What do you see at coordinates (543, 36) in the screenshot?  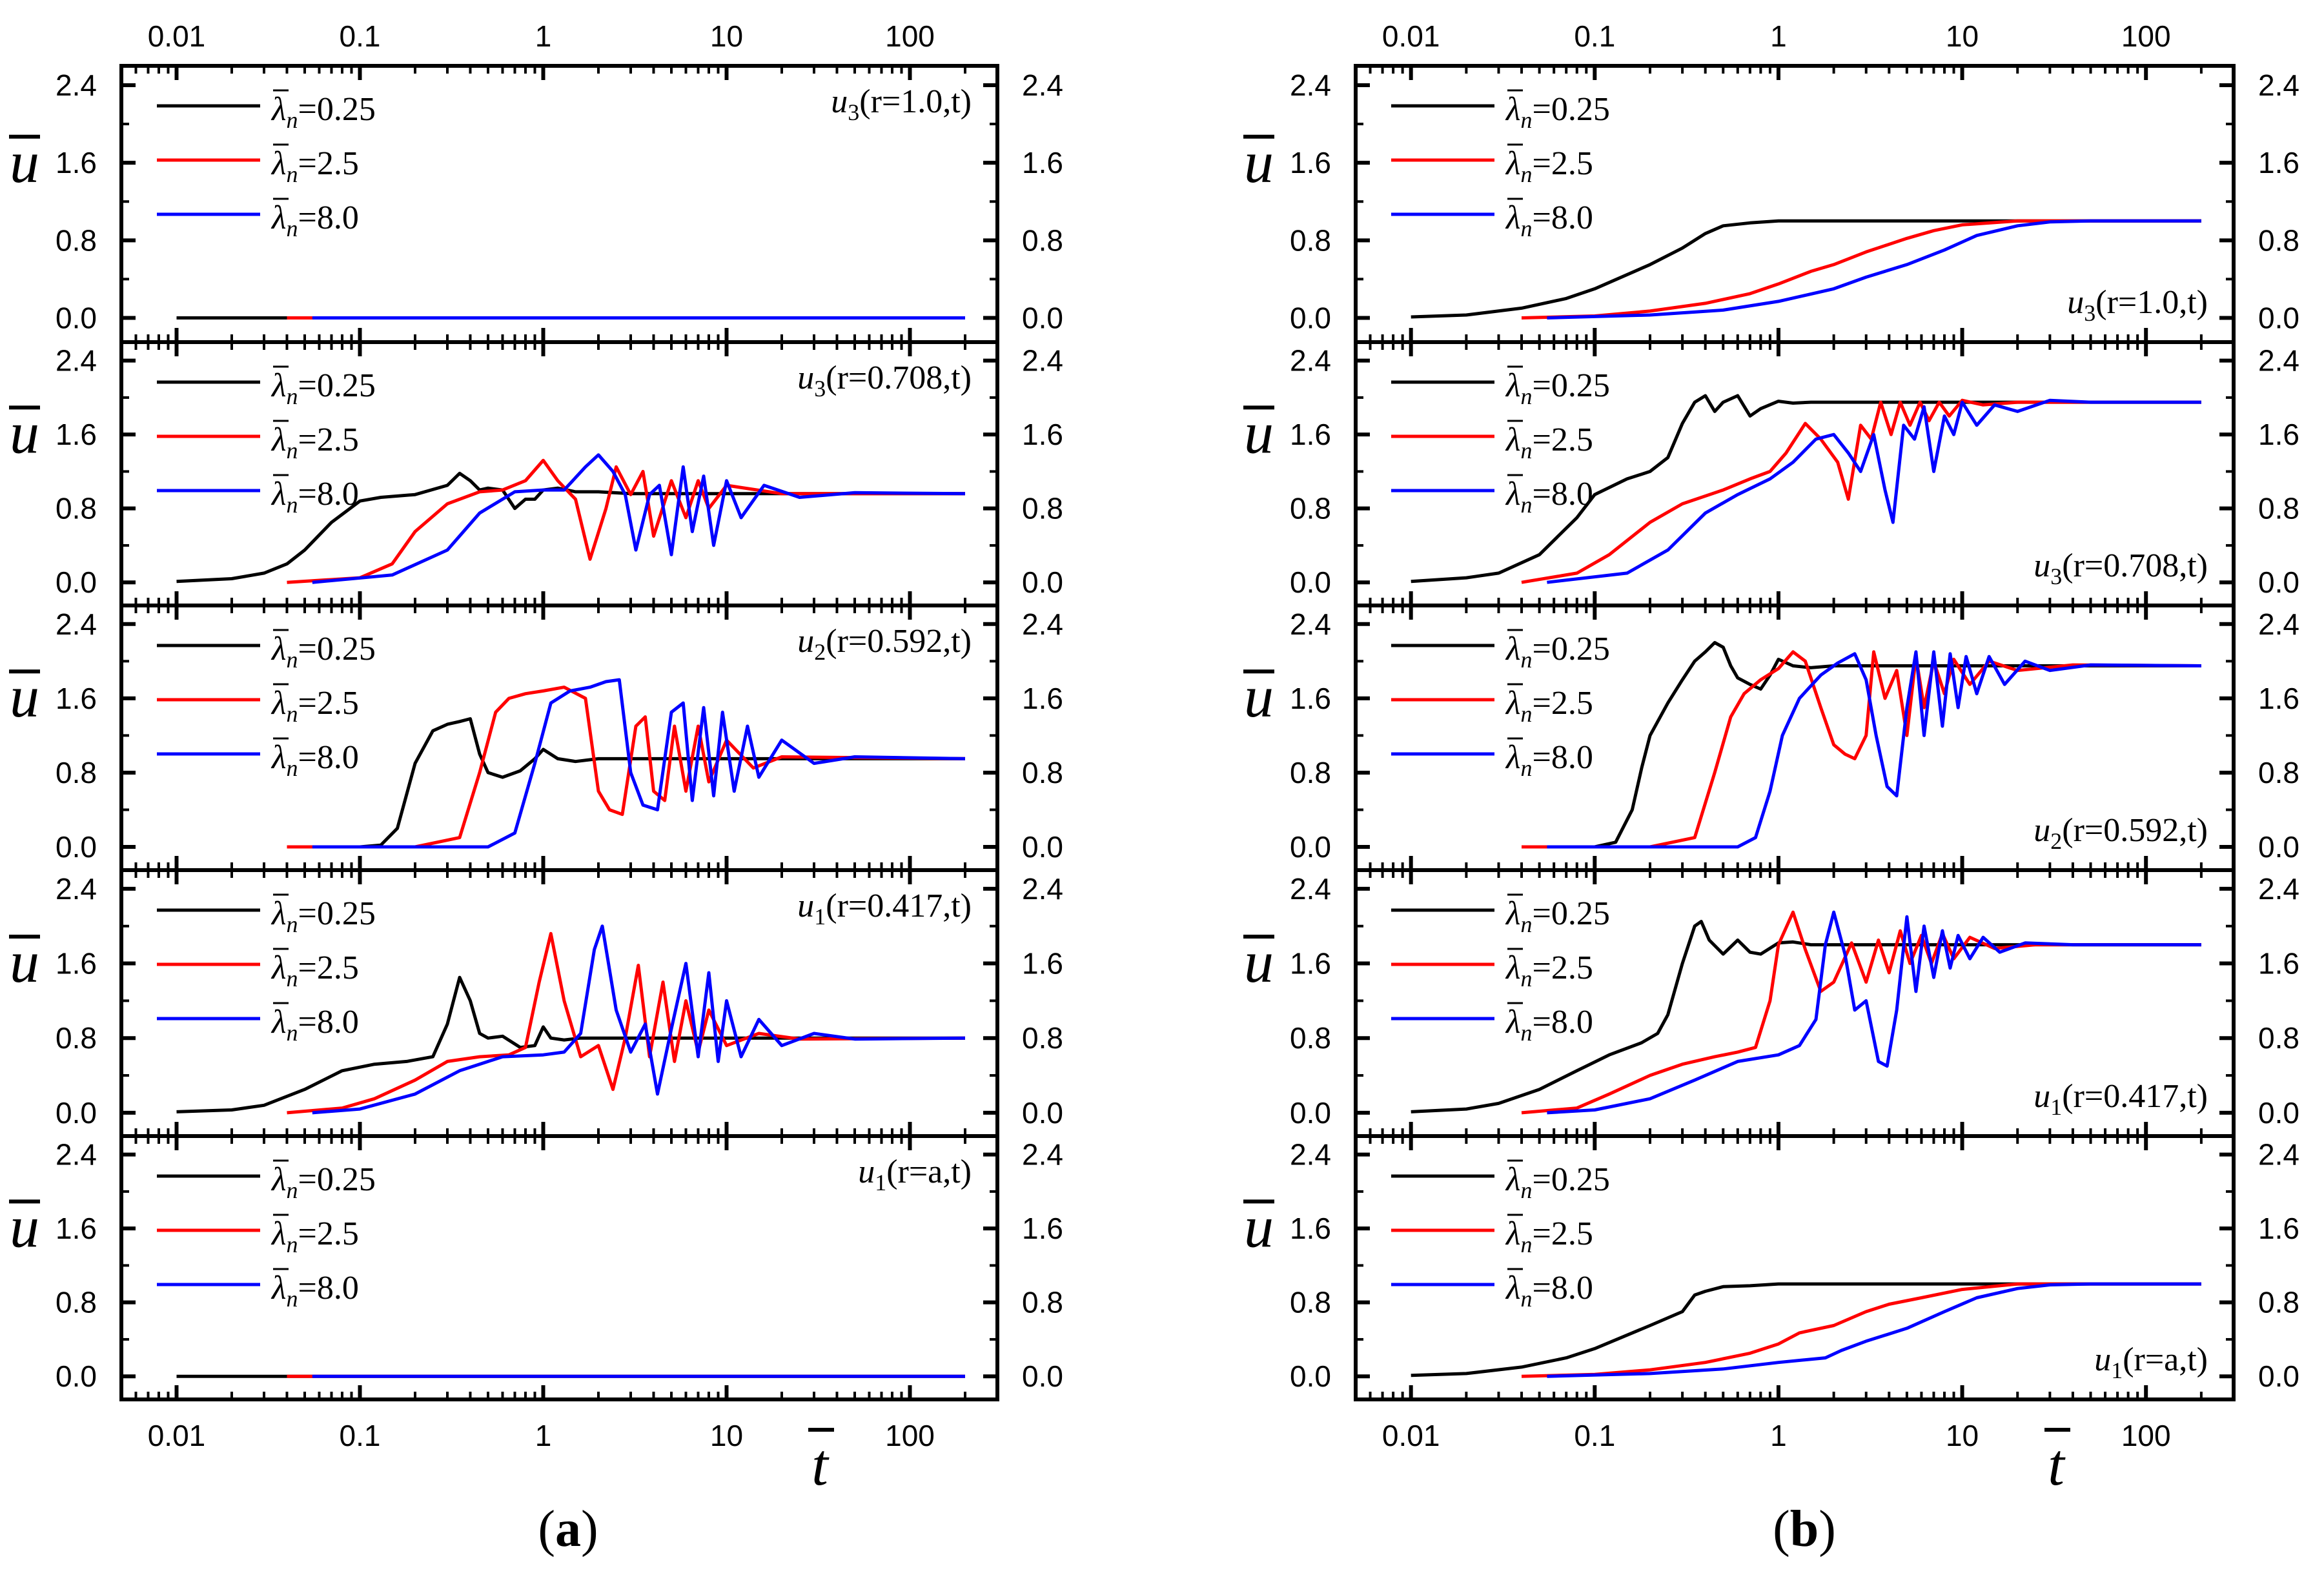 I see `x-tick-label-top: 1` at bounding box center [543, 36].